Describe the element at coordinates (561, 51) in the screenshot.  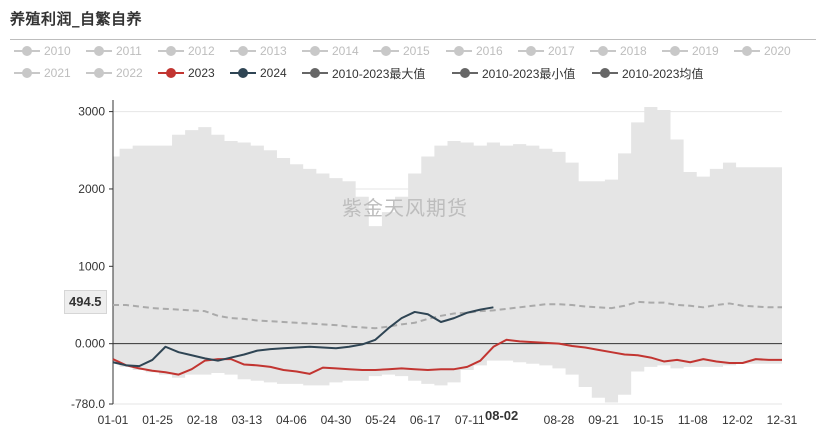
I see `legend-label: 2017` at that location.